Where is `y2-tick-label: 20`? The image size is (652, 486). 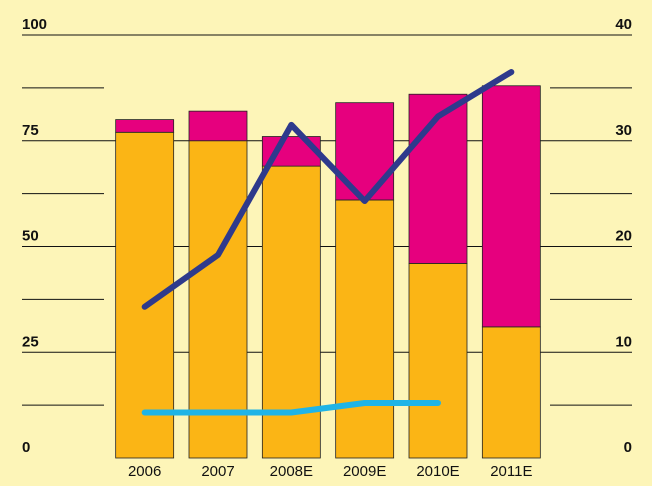 y2-tick-label: 20 is located at coordinates (623, 236).